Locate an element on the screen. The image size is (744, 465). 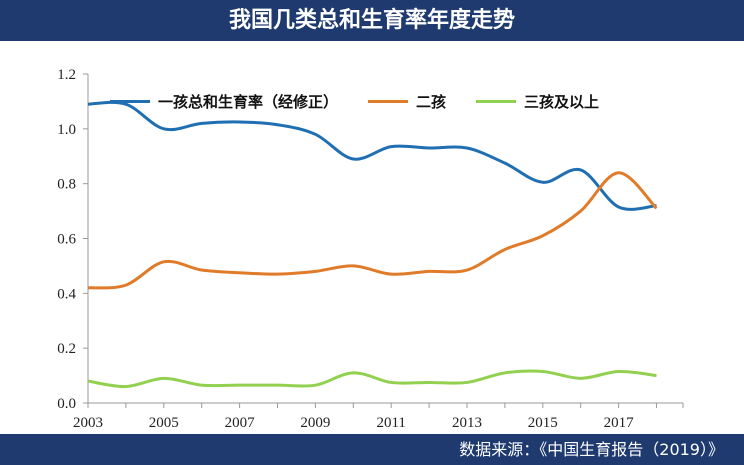
chart-title: 我国几类总和生育率年度走势 is located at coordinates (372, 20).